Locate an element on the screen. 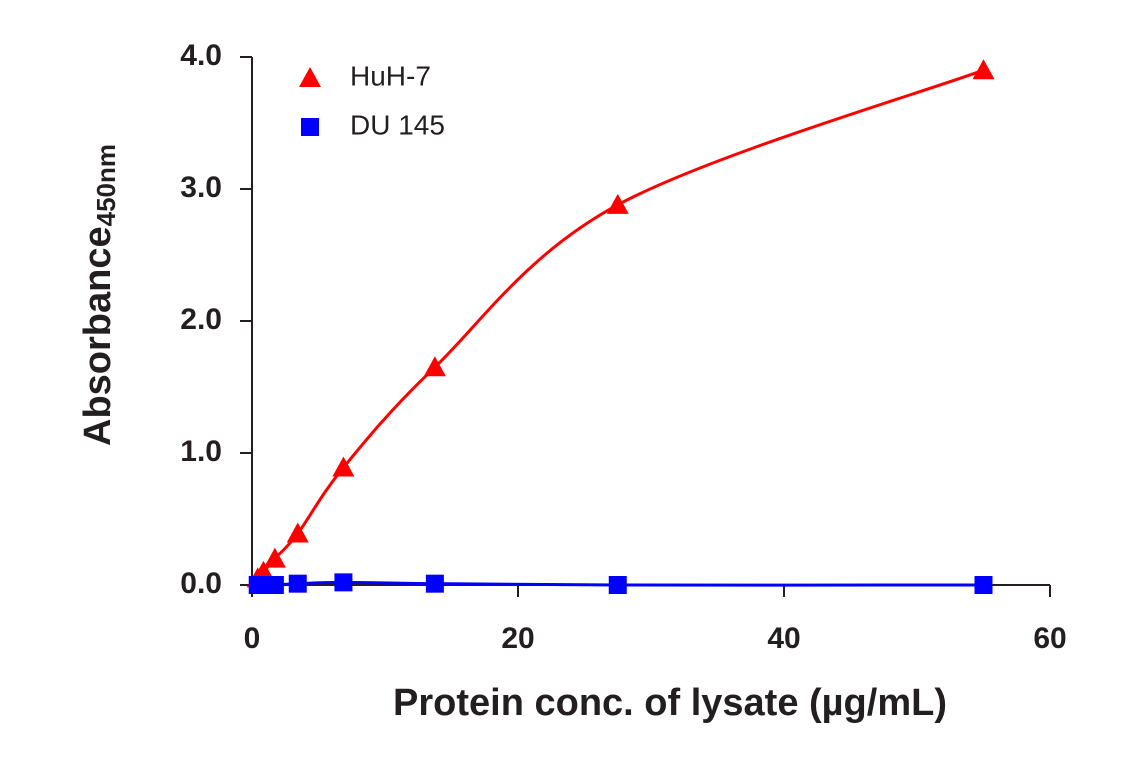 The height and width of the screenshot is (768, 1141). x-tick-label: 40 is located at coordinates (783, 638).